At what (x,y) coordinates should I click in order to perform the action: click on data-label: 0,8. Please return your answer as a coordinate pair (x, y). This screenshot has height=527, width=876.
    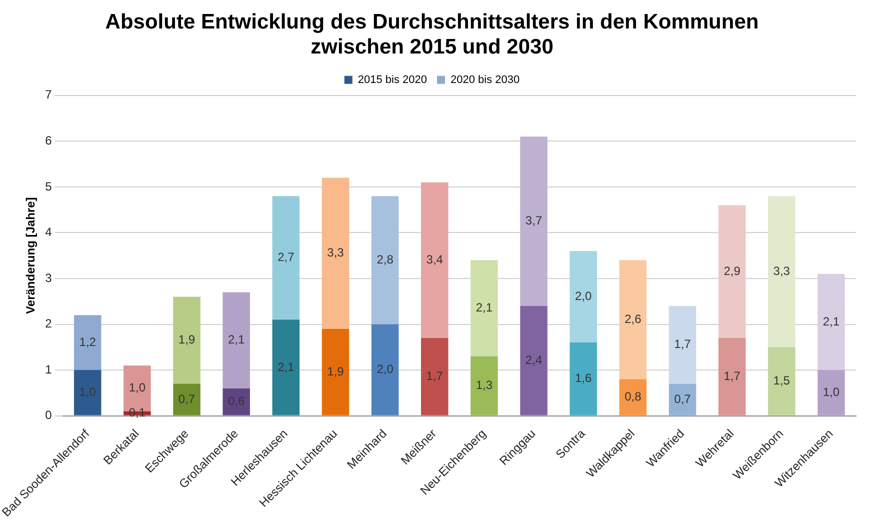
    Looking at the image, I should click on (633, 397).